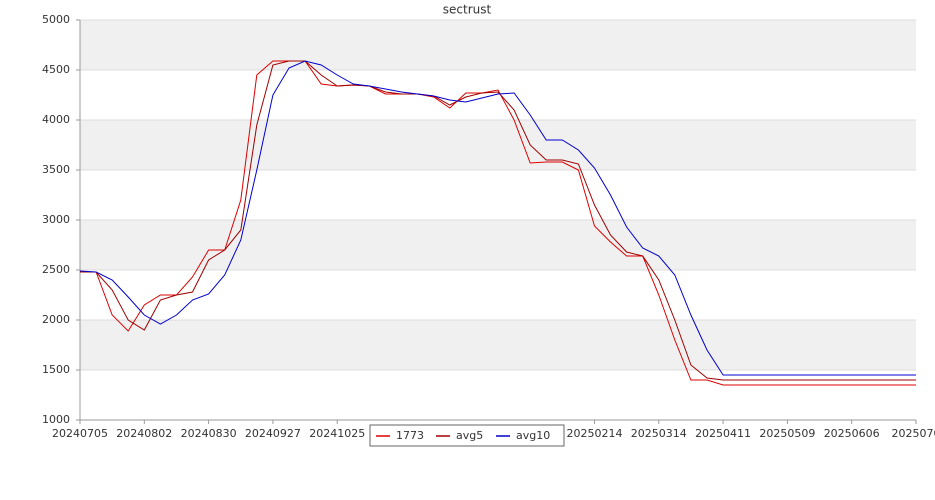 This screenshot has width=935, height=500. I want to click on x-tick-label: 20240705, so click(80, 433).